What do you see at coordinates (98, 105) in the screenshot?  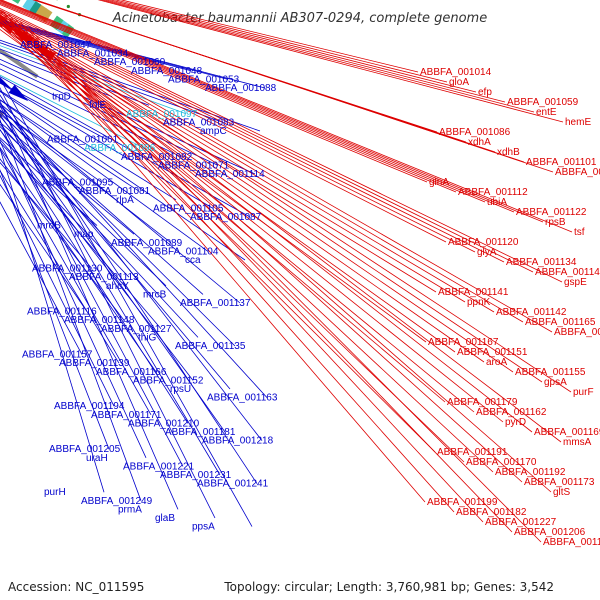 I see `left-gene-label: folE` at bounding box center [98, 105].